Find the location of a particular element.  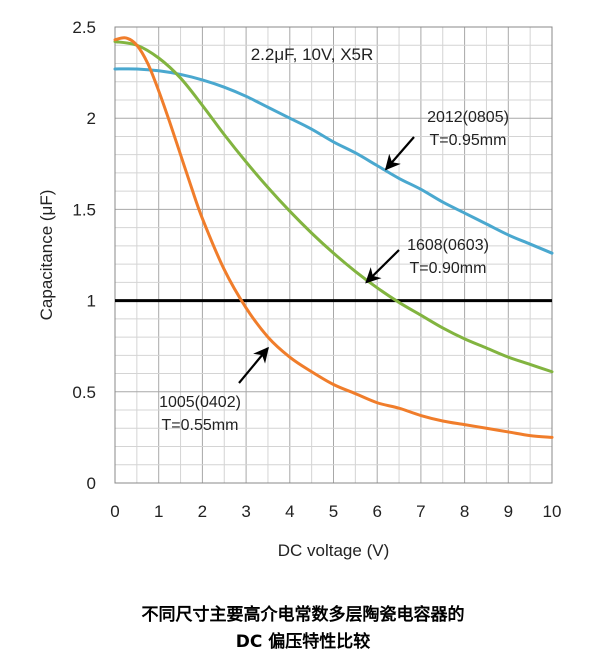

y-tick-label: 0 is located at coordinates (91, 483).